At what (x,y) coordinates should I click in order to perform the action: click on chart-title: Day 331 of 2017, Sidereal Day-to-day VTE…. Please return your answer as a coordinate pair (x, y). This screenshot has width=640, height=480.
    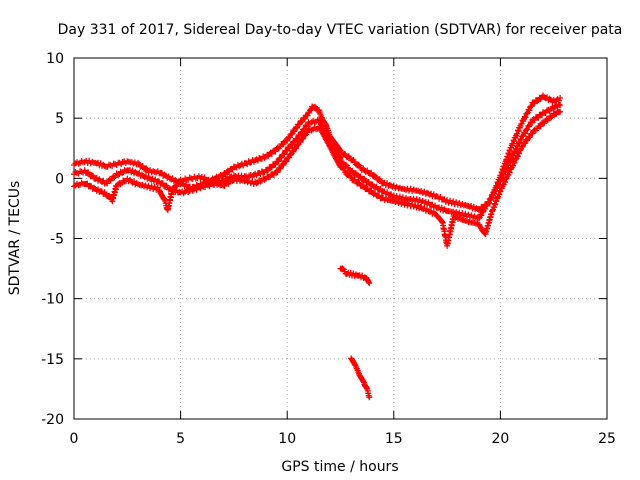
    Looking at the image, I should click on (340, 30).